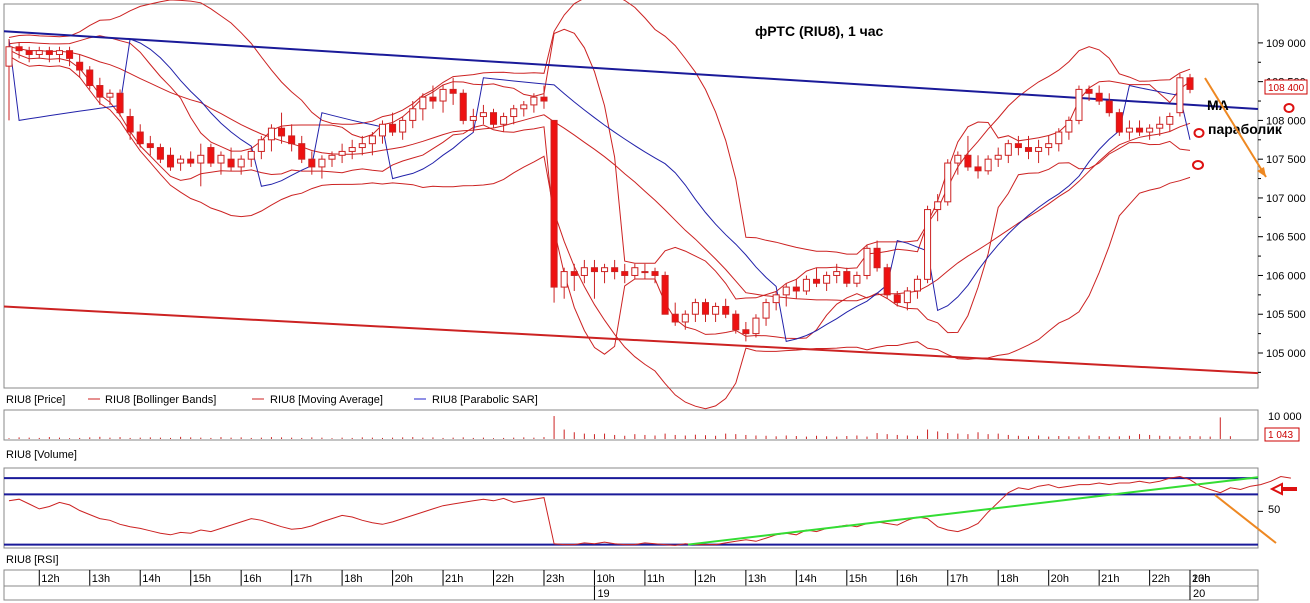 Image resolution: width=1310 pixels, height=603 pixels. What do you see at coordinates (505, 579) in the screenshot?
I see `time-hour-label: 22h` at bounding box center [505, 579].